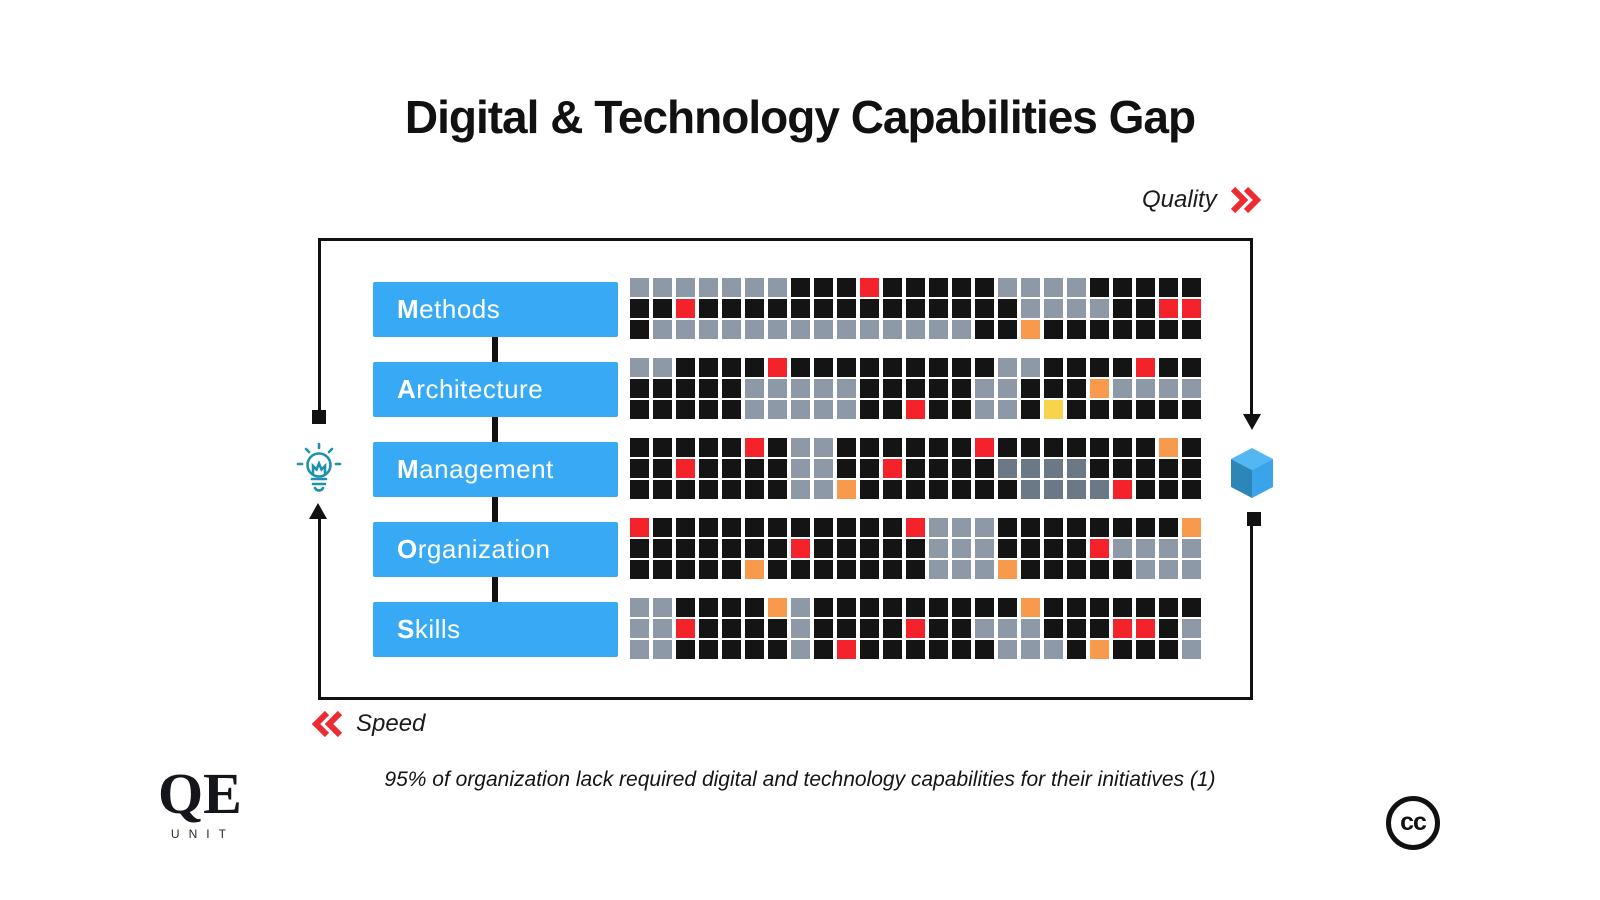 Image resolution: width=1600 pixels, height=900 pixels. I want to click on row-label-initial: S, so click(406, 629).